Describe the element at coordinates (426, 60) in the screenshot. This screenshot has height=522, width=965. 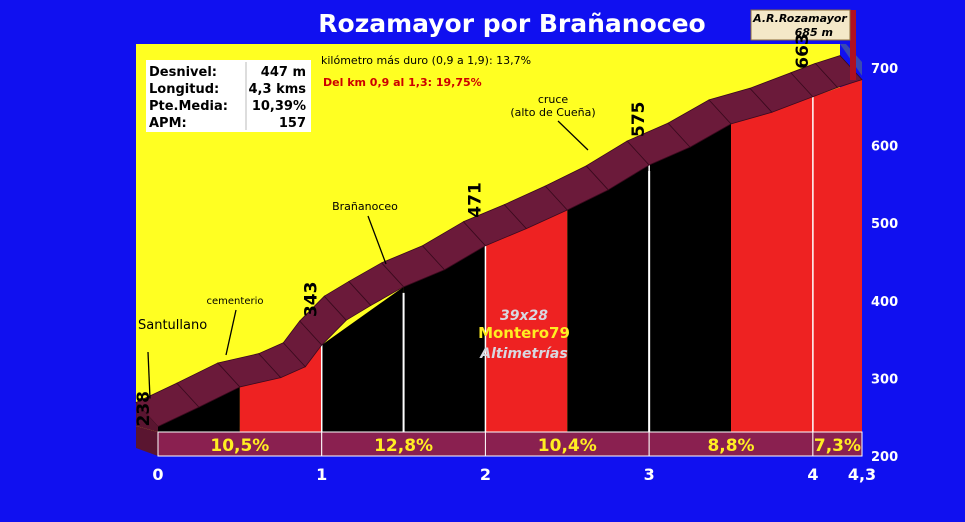
I see `note-hardest-km: kilómetro más duro (0,9 a 1,9): 13,7%` at that location.